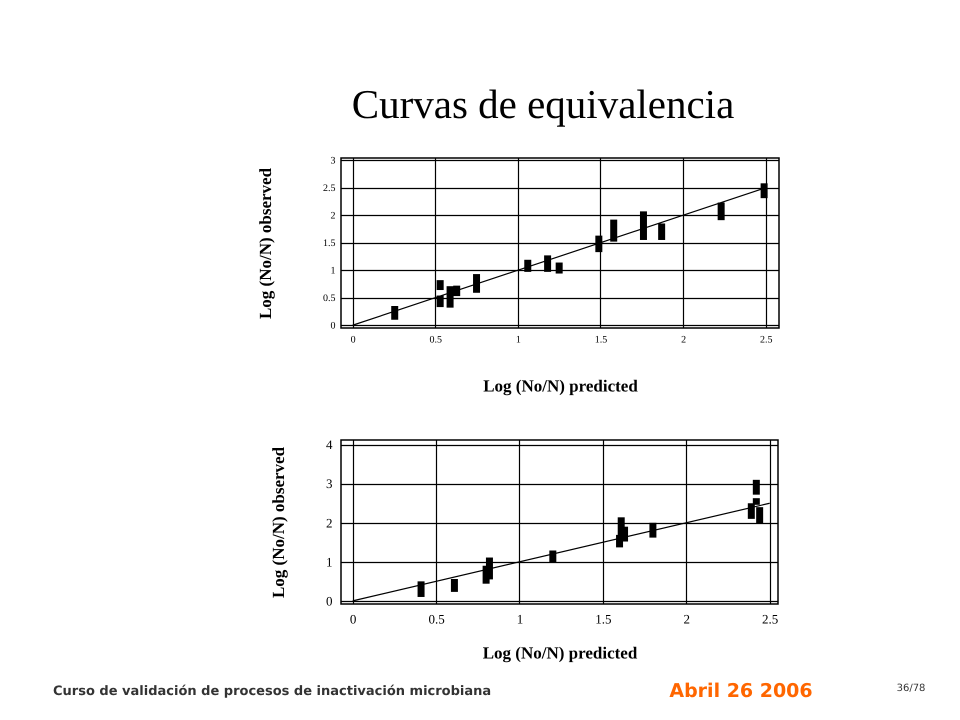 This screenshot has width=960, height=720. What do you see at coordinates (272, 691) in the screenshot?
I see `text: Curso de validación de procesos de inactivación microbiana` at bounding box center [272, 691].